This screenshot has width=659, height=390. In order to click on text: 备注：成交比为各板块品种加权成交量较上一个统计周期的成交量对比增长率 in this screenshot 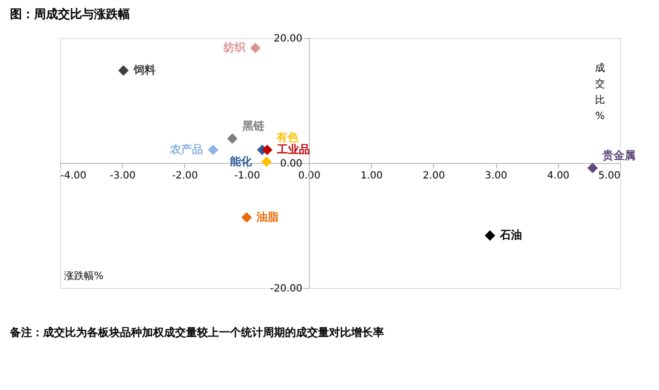, I will do `click(196, 332)`.